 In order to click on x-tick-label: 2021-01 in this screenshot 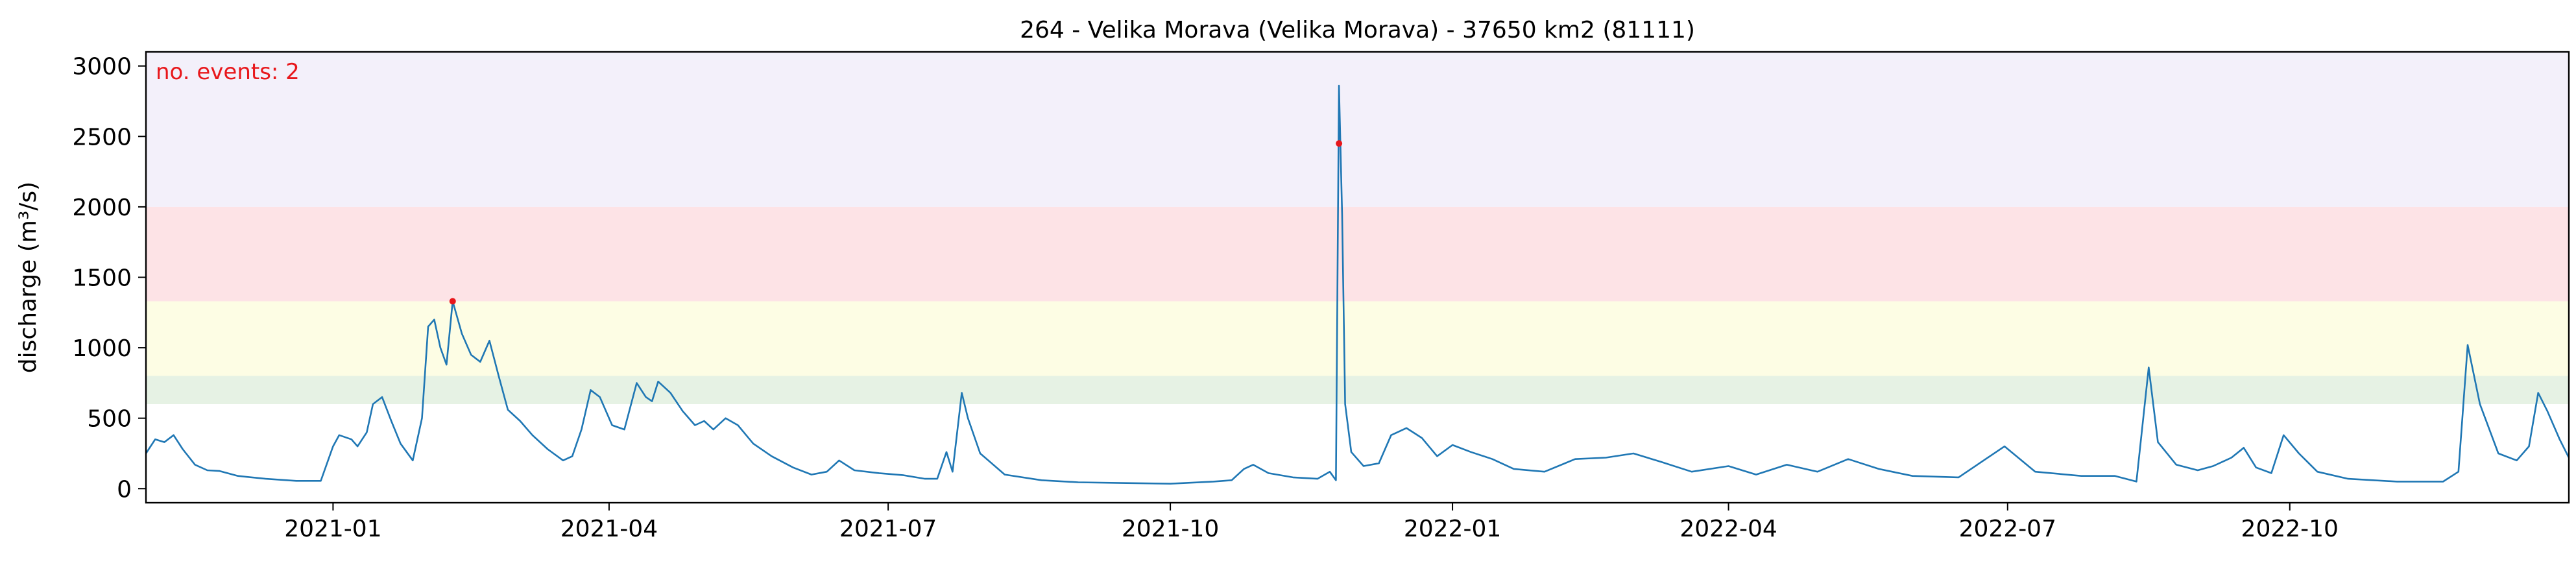, I will do `click(332, 529)`.